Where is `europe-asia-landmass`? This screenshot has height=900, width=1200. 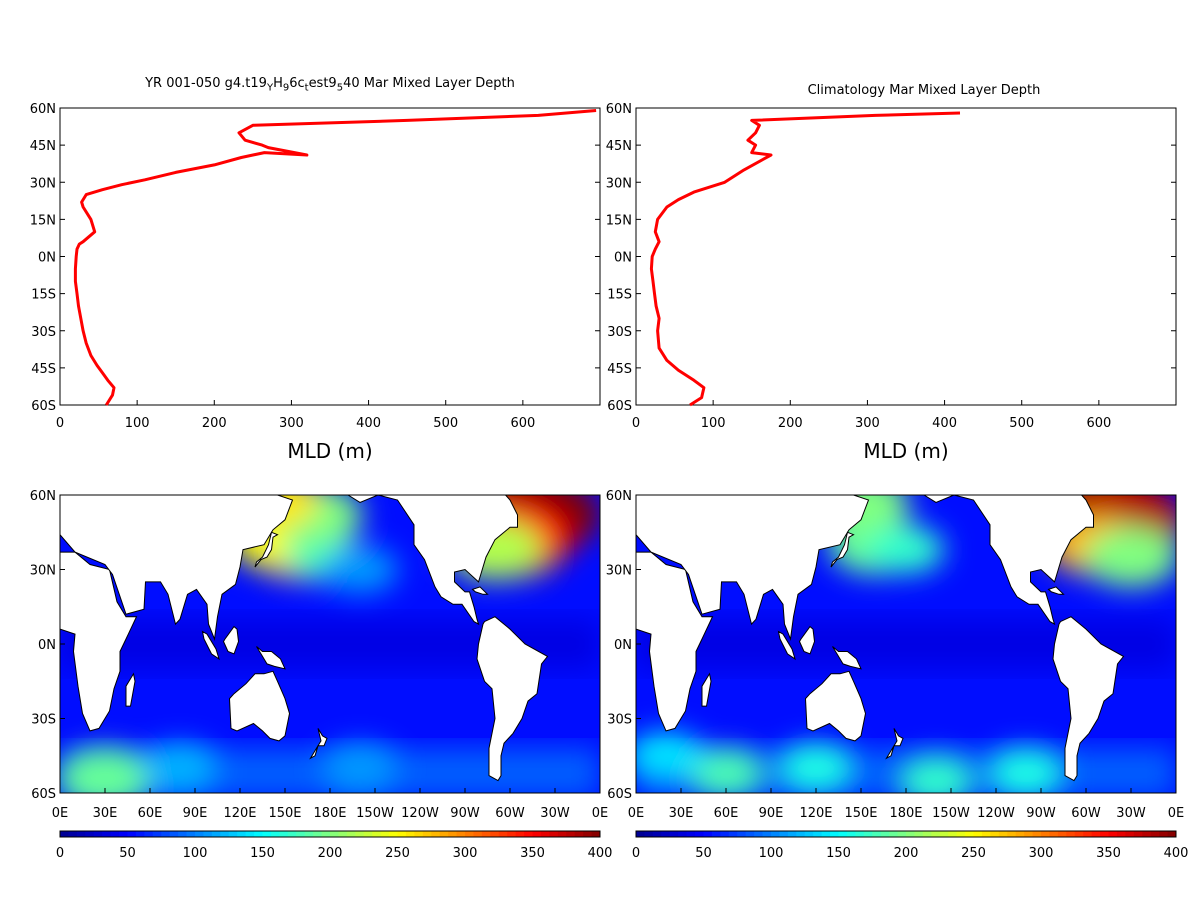 europe-asia-landmass is located at coordinates (177, 568).